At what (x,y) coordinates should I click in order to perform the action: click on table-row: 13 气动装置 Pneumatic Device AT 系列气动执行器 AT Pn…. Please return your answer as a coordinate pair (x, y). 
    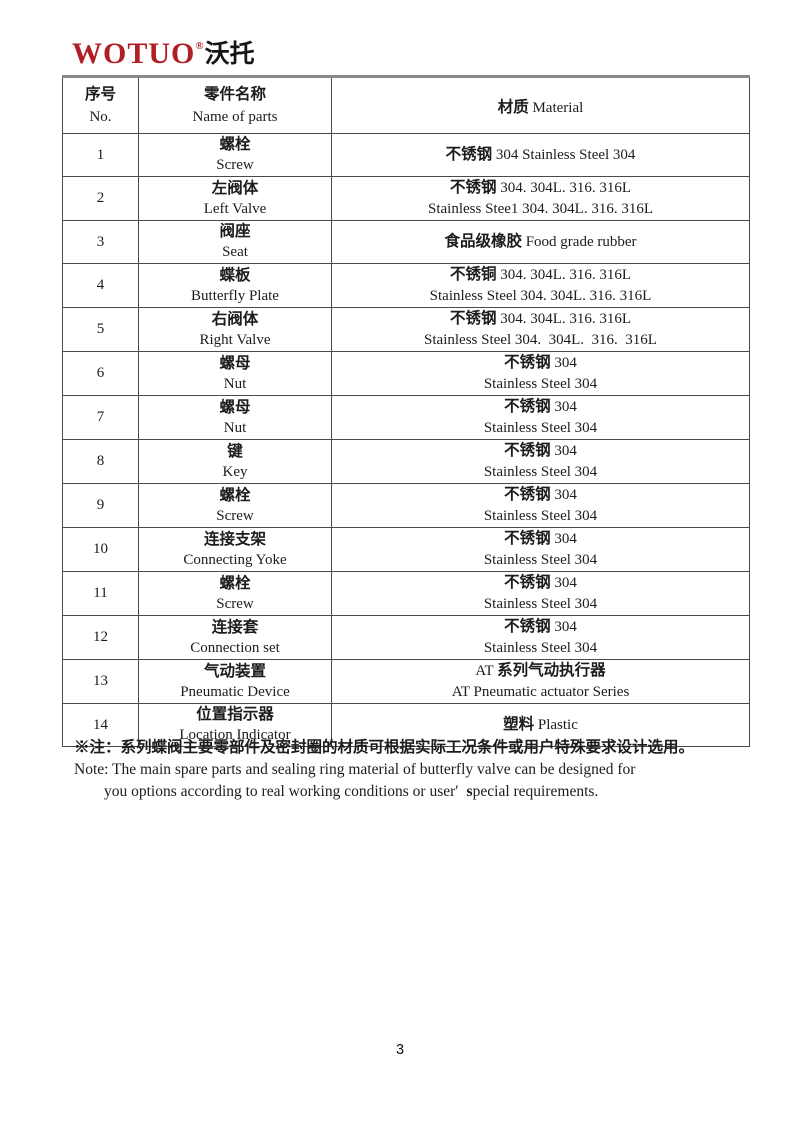
    Looking at the image, I should click on (406, 681).